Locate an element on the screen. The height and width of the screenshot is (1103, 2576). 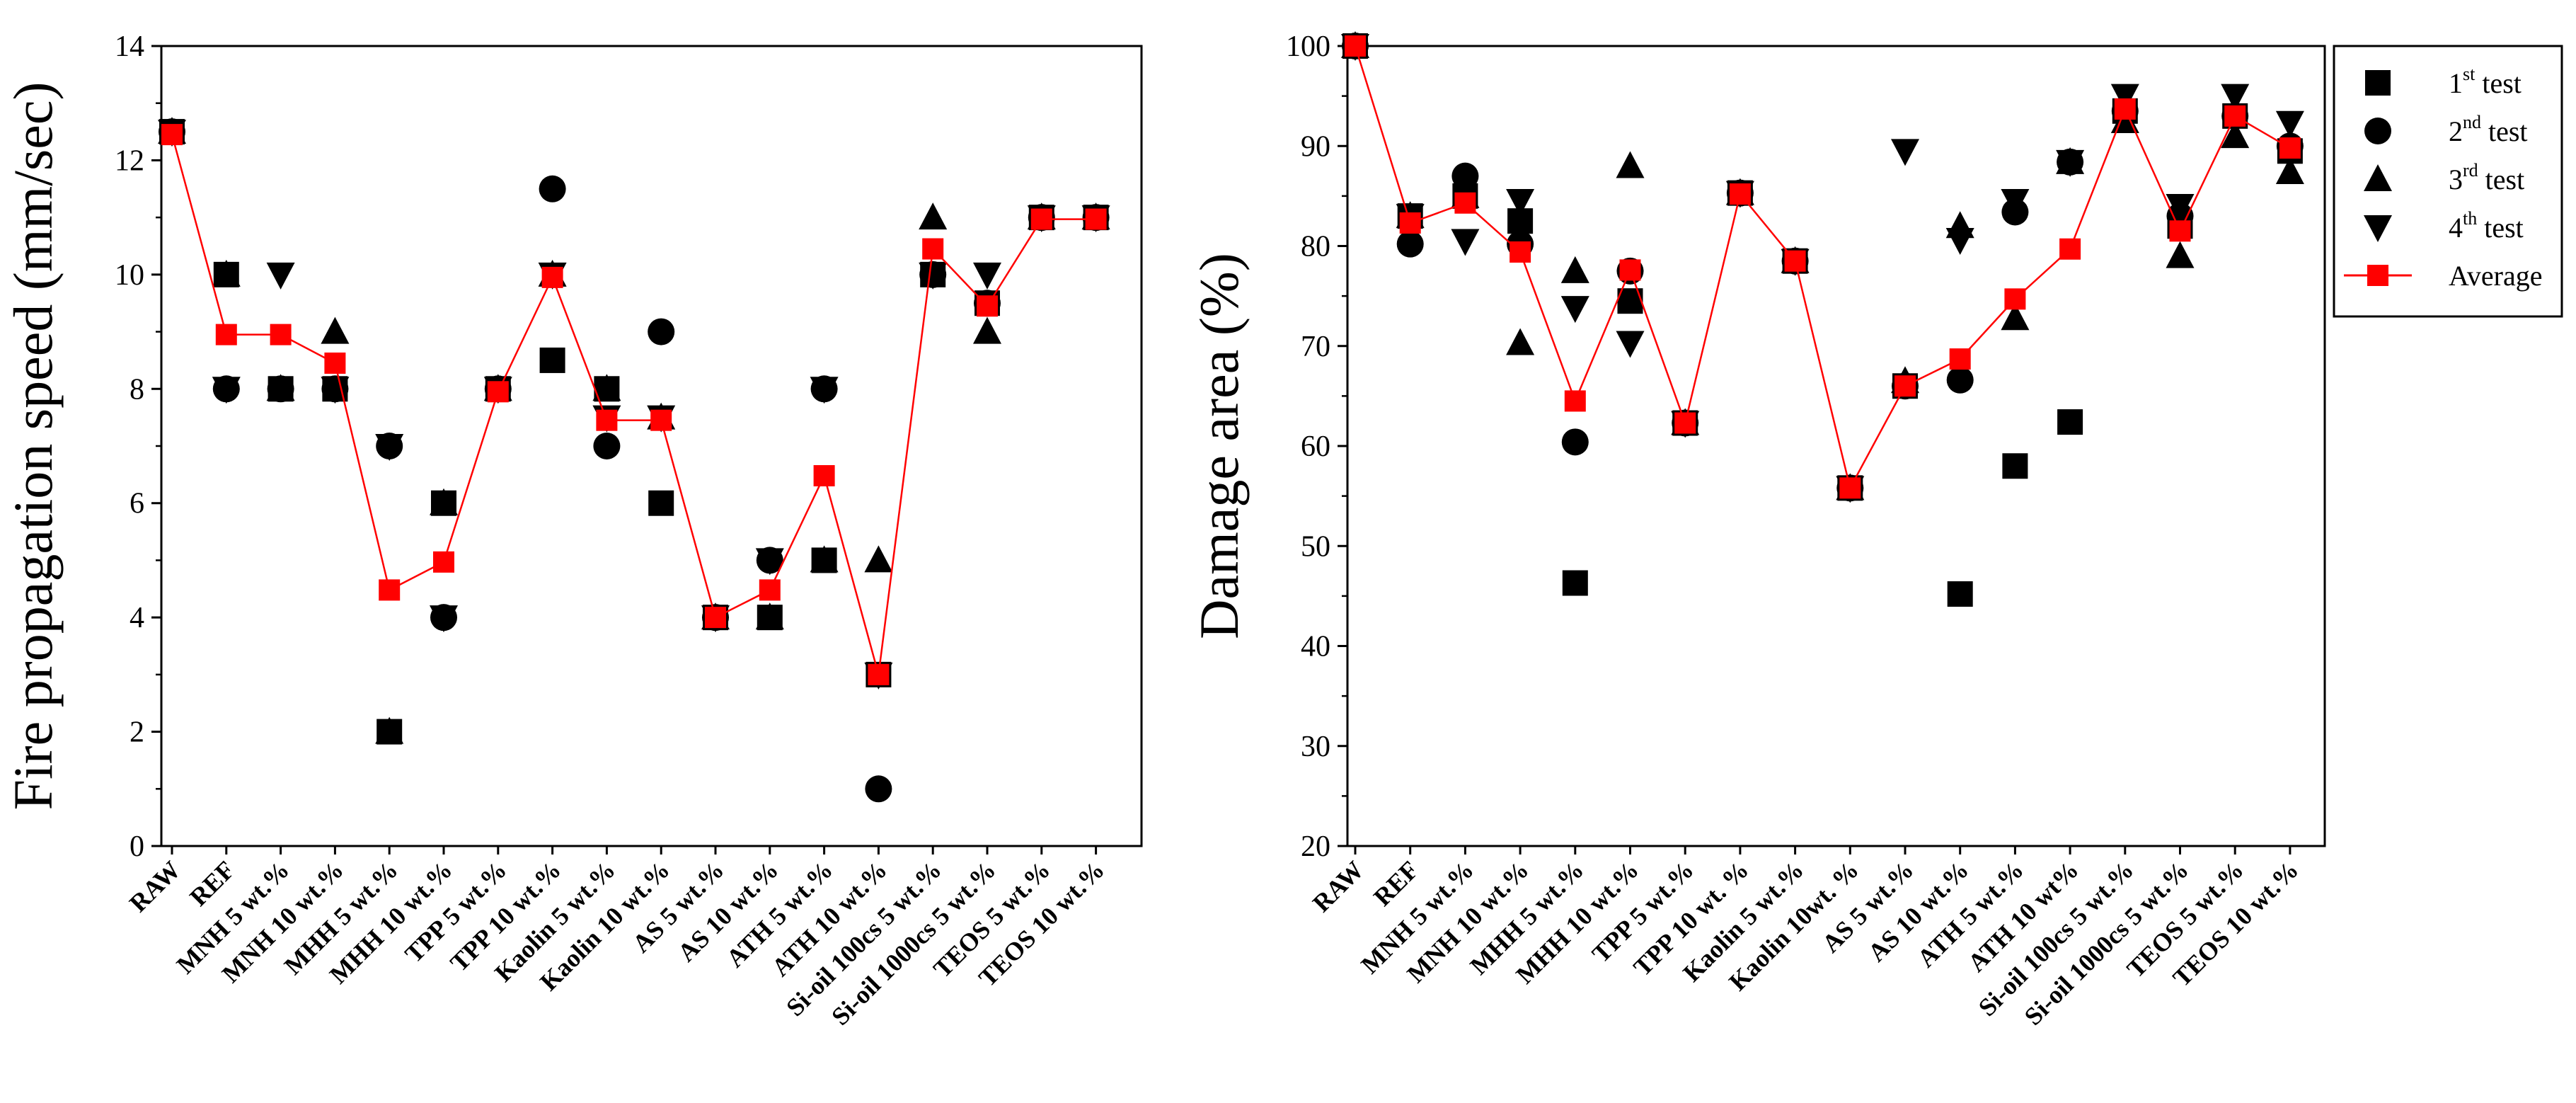
y-tick-label: 2 is located at coordinates (137, 732).